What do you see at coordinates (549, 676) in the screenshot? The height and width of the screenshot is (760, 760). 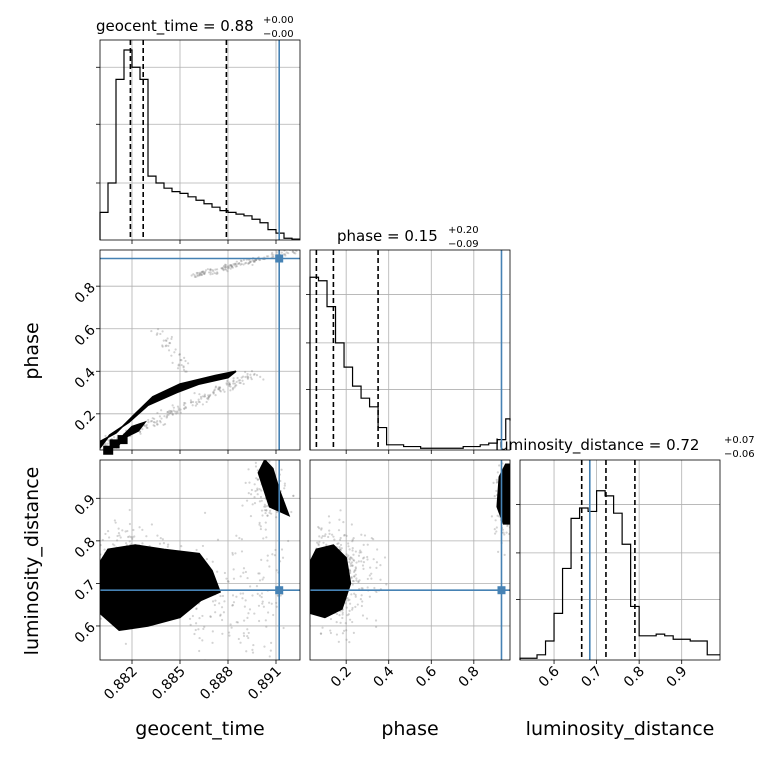 I see `x-tick-label: 0.6` at bounding box center [549, 676].